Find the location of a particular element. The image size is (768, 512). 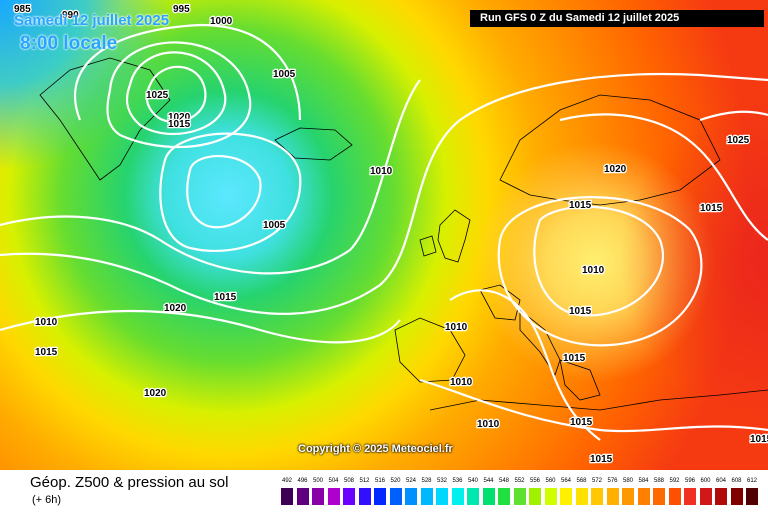

isobar-label: 990 is located at coordinates (70, 15).